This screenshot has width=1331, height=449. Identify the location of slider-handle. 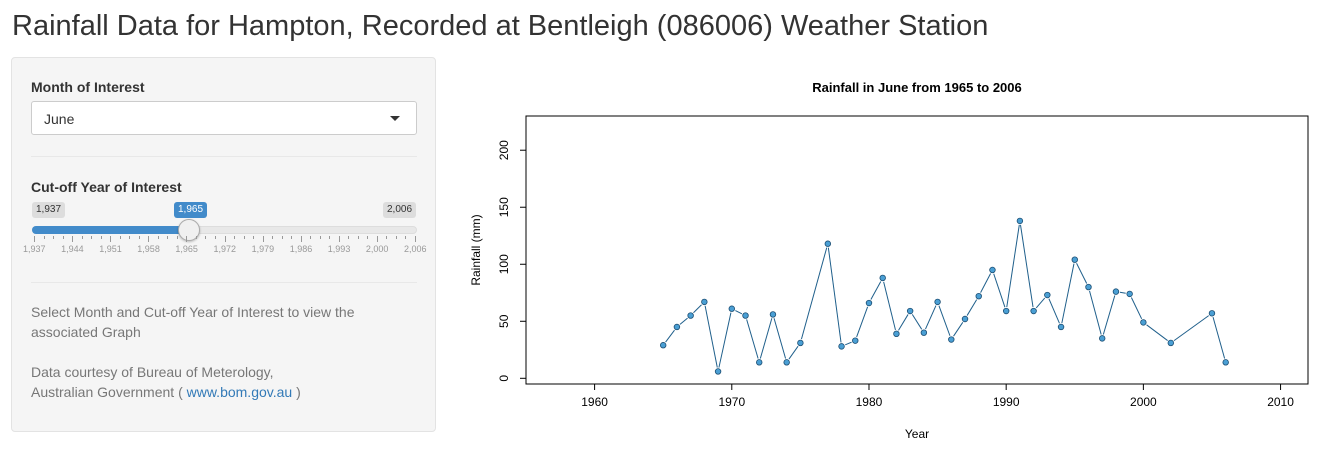
(189, 230).